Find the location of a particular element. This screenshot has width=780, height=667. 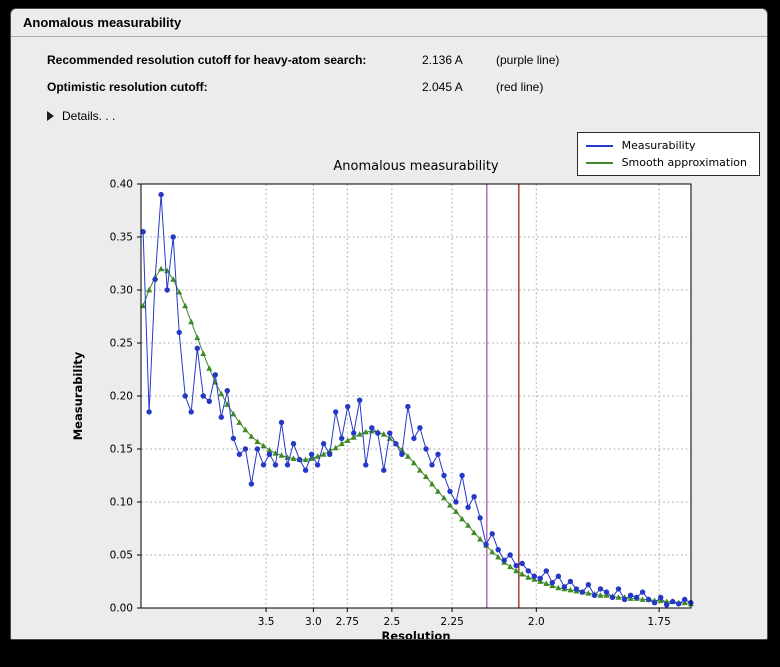

legend-item-measurability: Measurability is located at coordinates (666, 145).